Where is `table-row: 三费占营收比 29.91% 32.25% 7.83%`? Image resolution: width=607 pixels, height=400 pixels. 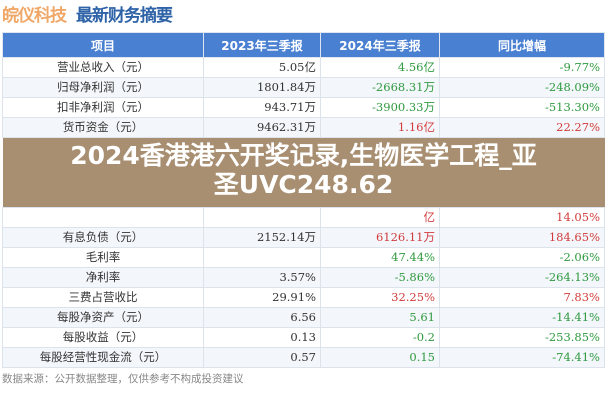 table-row: 三费占营收比 29.91% 32.25% 7.83% is located at coordinates (303, 297).